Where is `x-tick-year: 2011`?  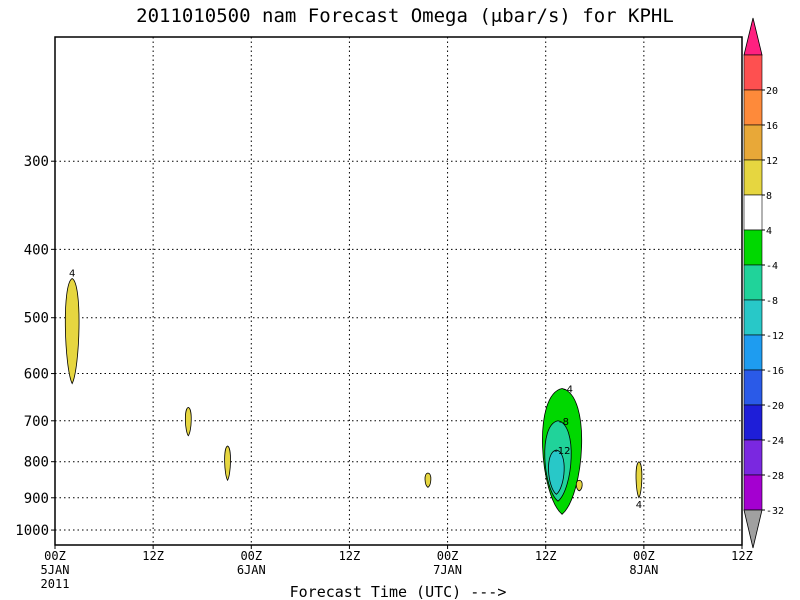
x-tick-year: 2011 is located at coordinates (55, 584).